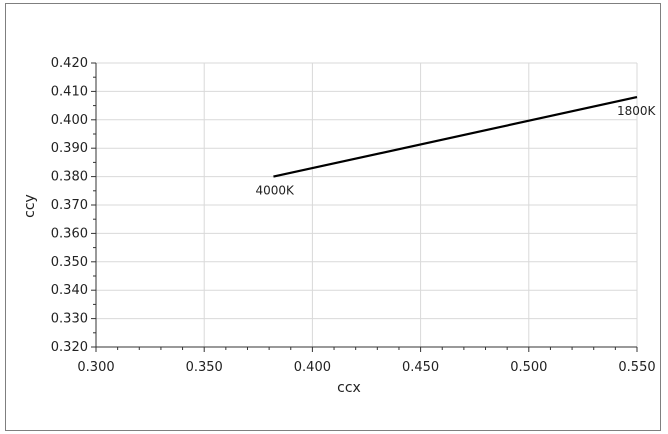 This screenshot has height=434, width=668. I want to click on y-tick-label: 0.340, so click(69, 290).